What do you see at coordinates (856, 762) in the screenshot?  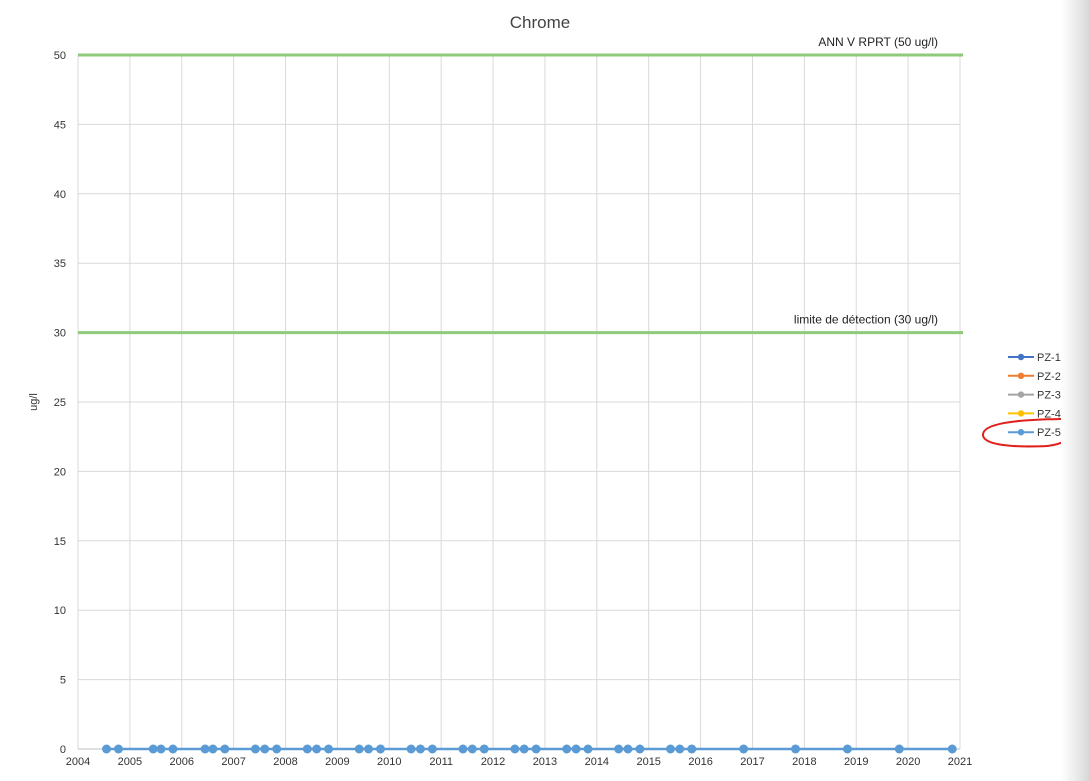 I see `x-tick-label-2019: 2019` at bounding box center [856, 762].